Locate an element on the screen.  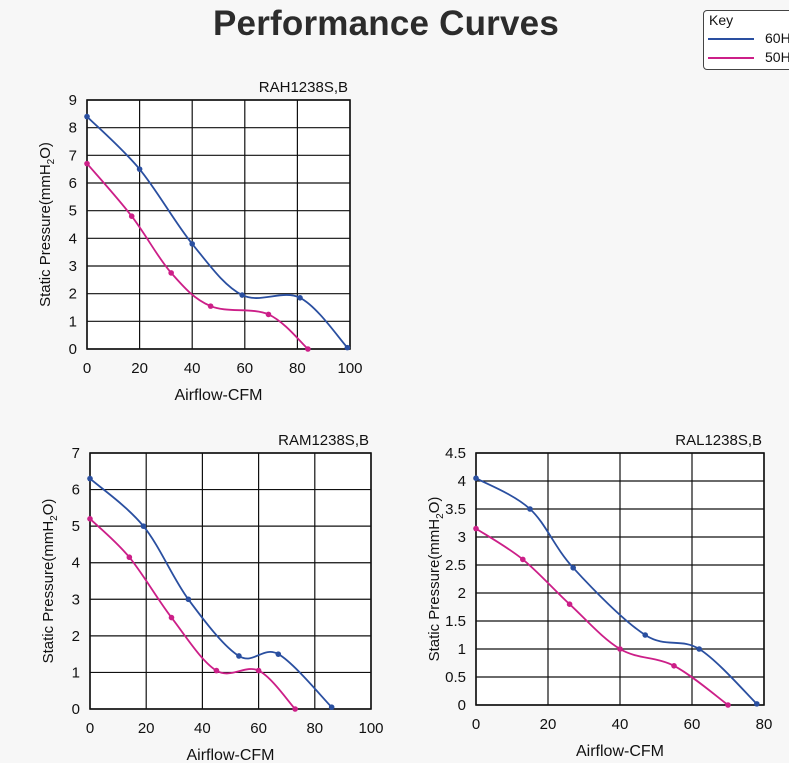
legend-item-50hz: 50Hz is located at coordinates (748, 58).